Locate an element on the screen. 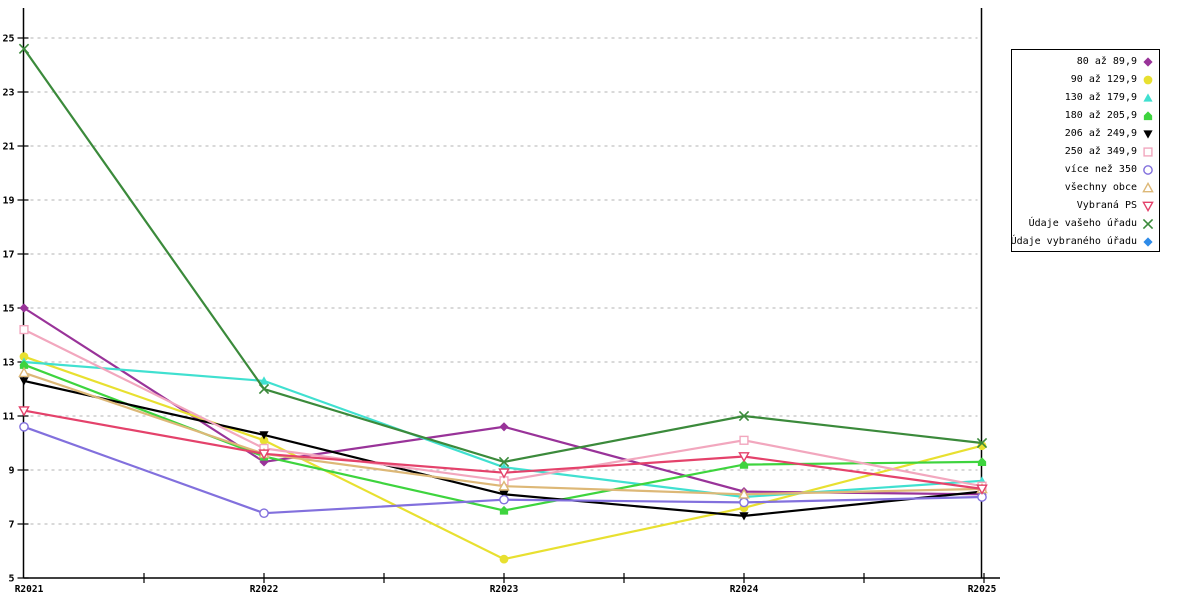 The width and height of the screenshot is (1200, 600). y-tick-label: 21 is located at coordinates (8, 147).